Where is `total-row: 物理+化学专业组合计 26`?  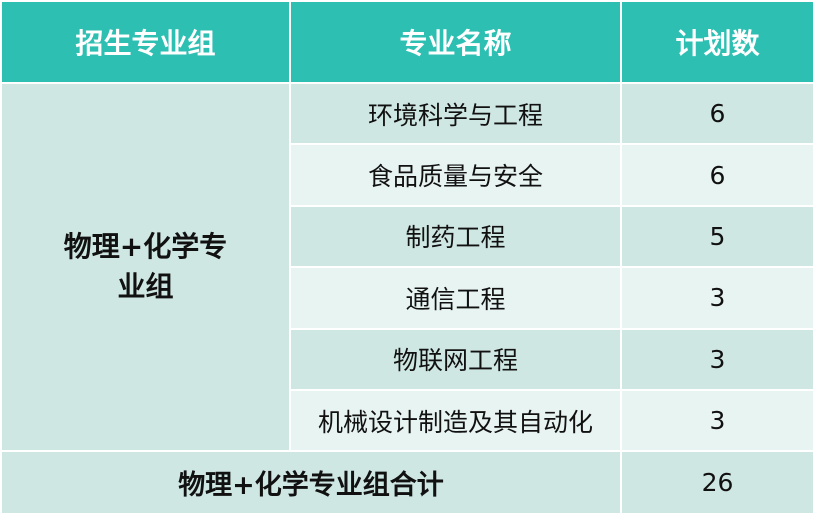 total-row: 物理+化学专业组合计 26 is located at coordinates (406, 482).